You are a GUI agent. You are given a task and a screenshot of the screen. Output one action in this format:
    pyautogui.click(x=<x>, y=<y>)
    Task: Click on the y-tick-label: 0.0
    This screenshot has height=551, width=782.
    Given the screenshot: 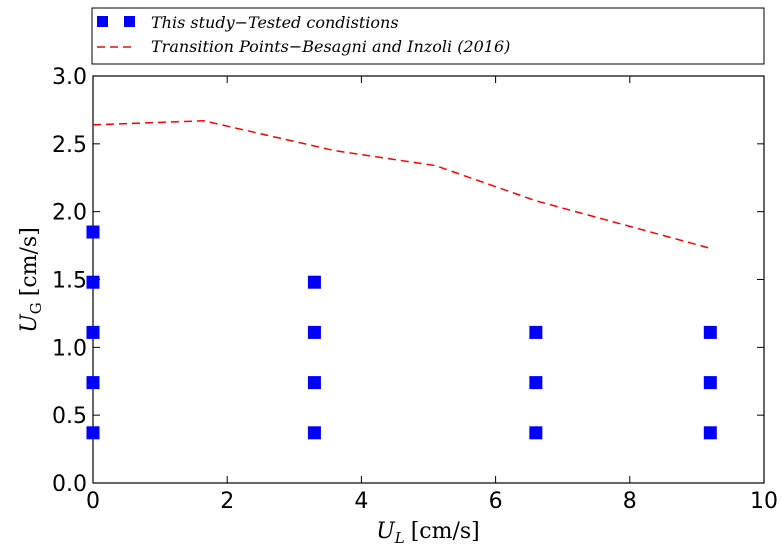 What is the action you would take?
    pyautogui.click(x=69, y=484)
    